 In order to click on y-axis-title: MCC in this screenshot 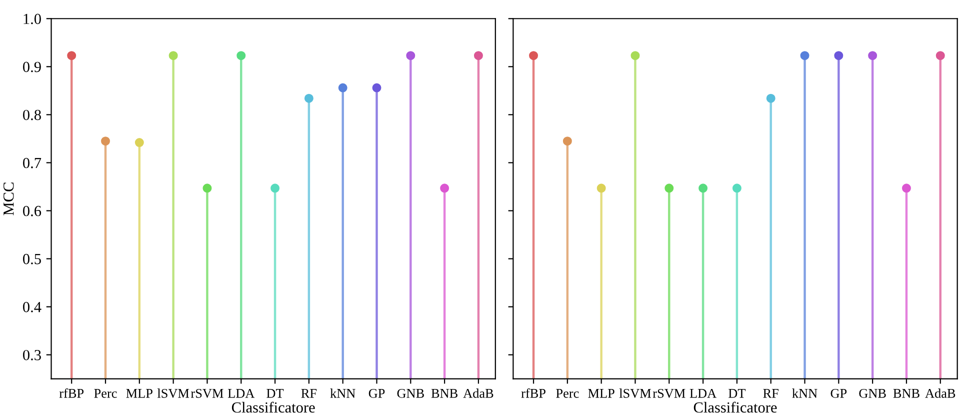, I will do `click(9, 199)`.